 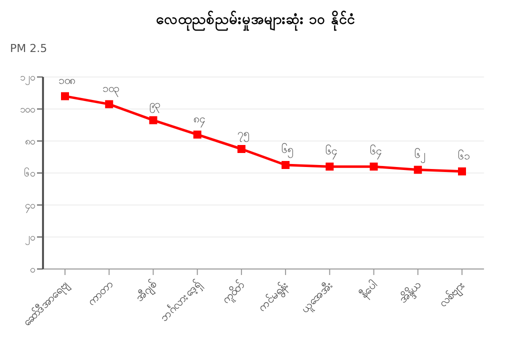 I want to click on y-tick-label: ၁၂၀, so click(x=27, y=79).